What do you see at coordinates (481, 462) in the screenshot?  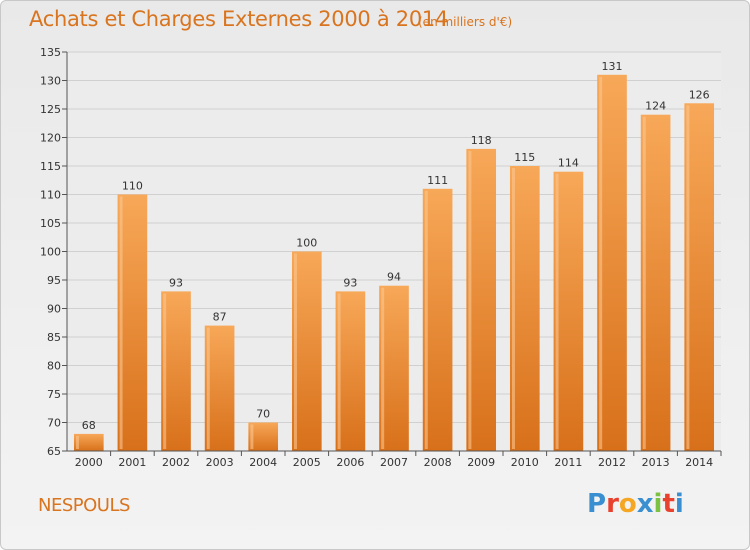 I see `x-tick-label: 2009` at bounding box center [481, 462].